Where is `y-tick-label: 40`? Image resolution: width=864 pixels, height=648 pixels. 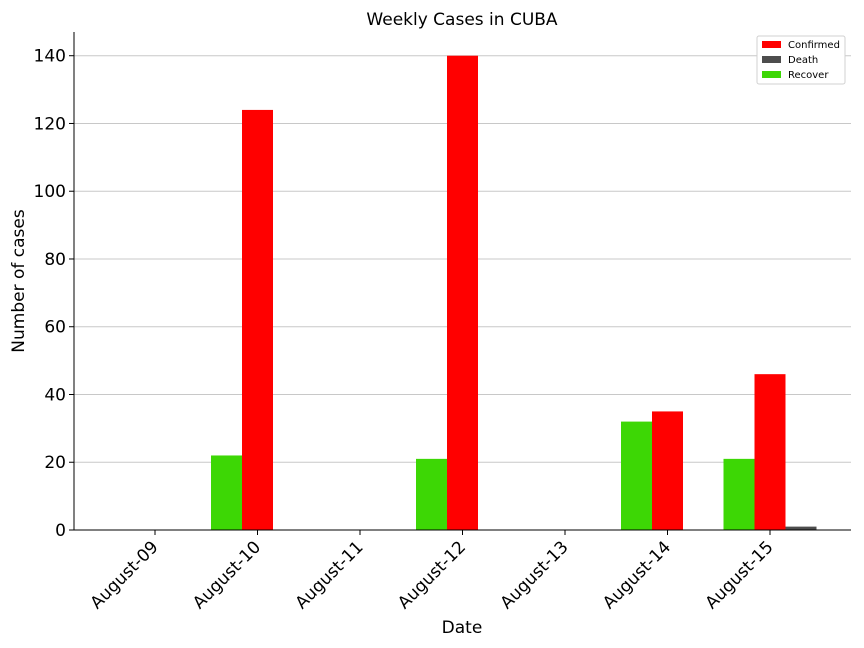 y-tick-label: 40 is located at coordinates (55, 395).